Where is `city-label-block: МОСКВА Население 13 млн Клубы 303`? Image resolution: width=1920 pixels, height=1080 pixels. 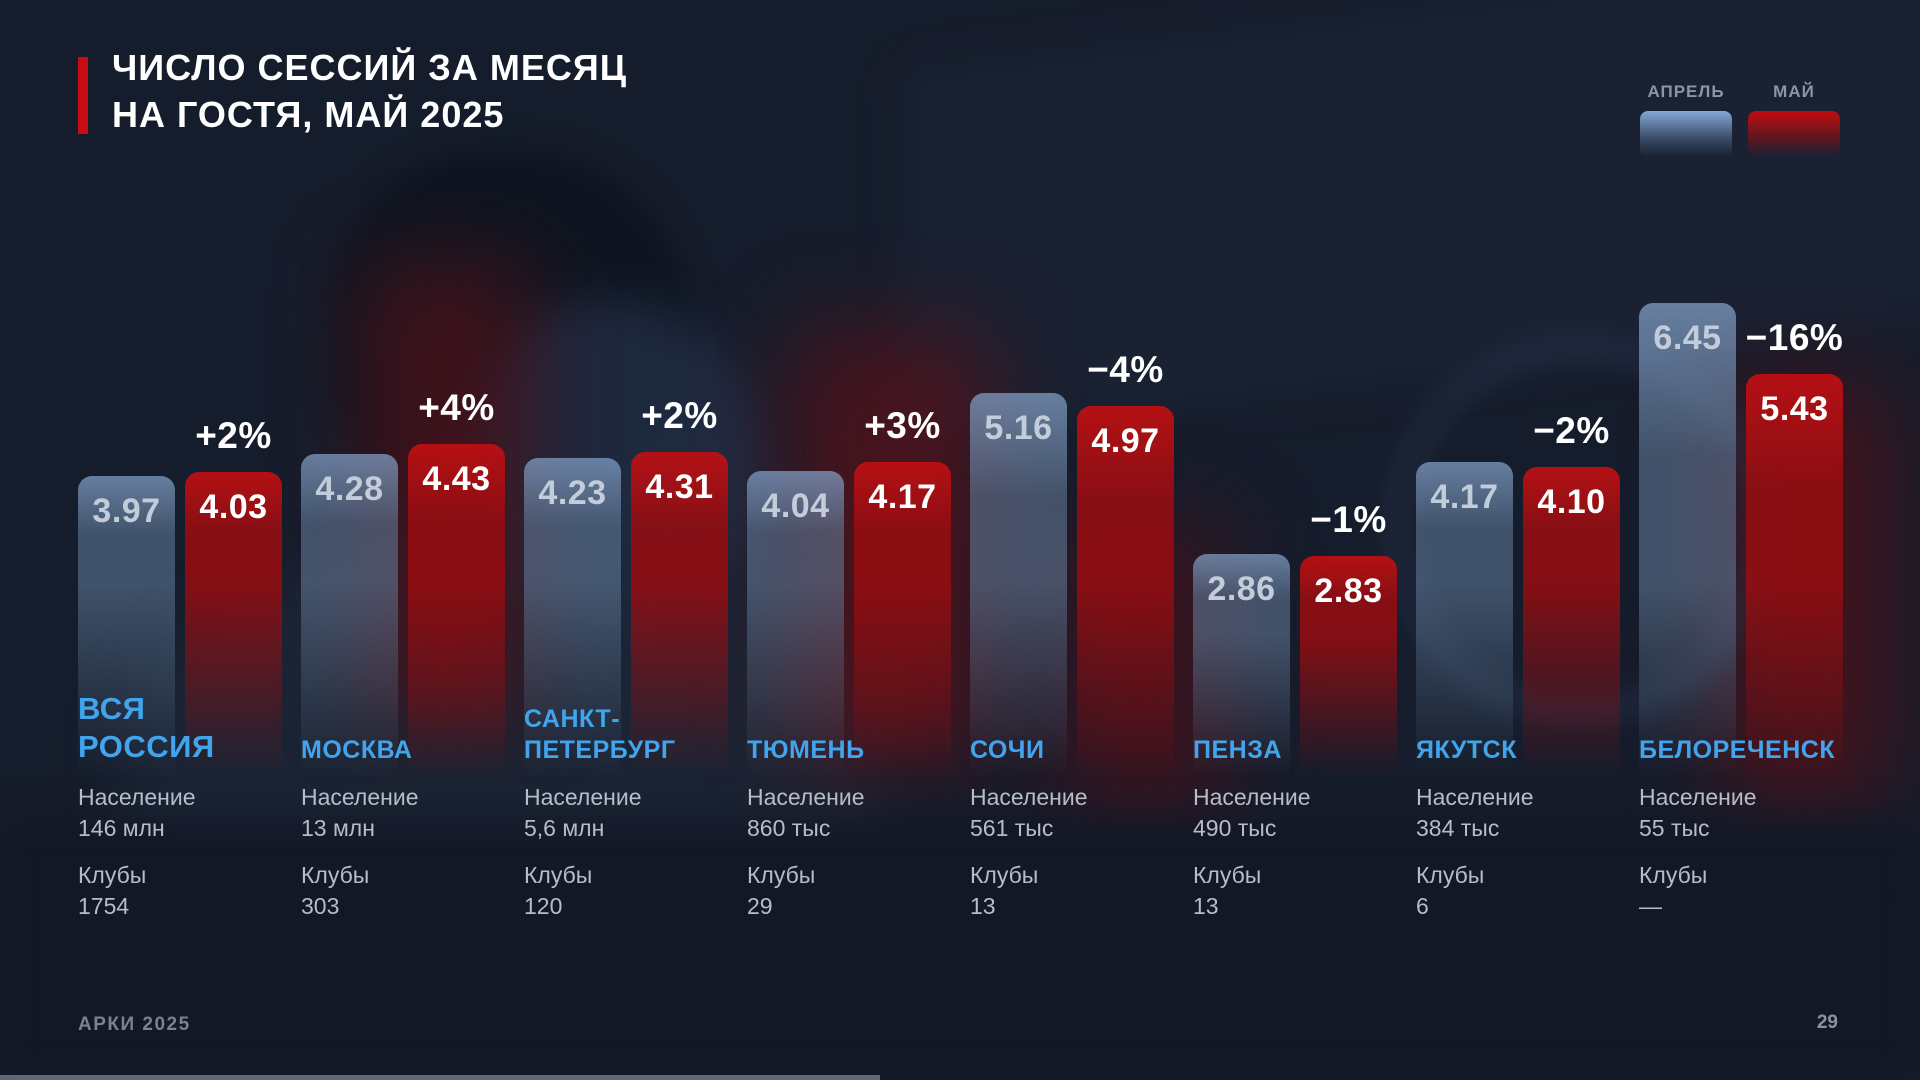
city-label-block: МОСКВА Население 13 млн Клубы 303 is located at coordinates (406, 775).